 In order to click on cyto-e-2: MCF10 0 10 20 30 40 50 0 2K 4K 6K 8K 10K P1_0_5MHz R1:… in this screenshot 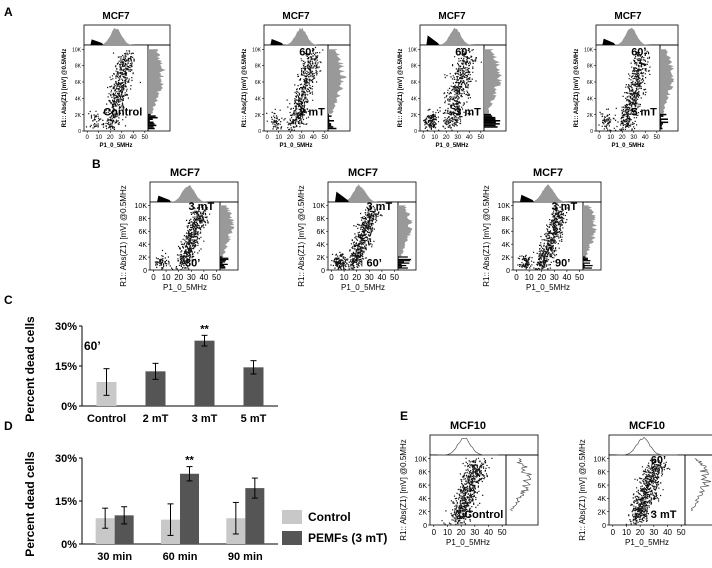, I will do `click(645, 483)`.